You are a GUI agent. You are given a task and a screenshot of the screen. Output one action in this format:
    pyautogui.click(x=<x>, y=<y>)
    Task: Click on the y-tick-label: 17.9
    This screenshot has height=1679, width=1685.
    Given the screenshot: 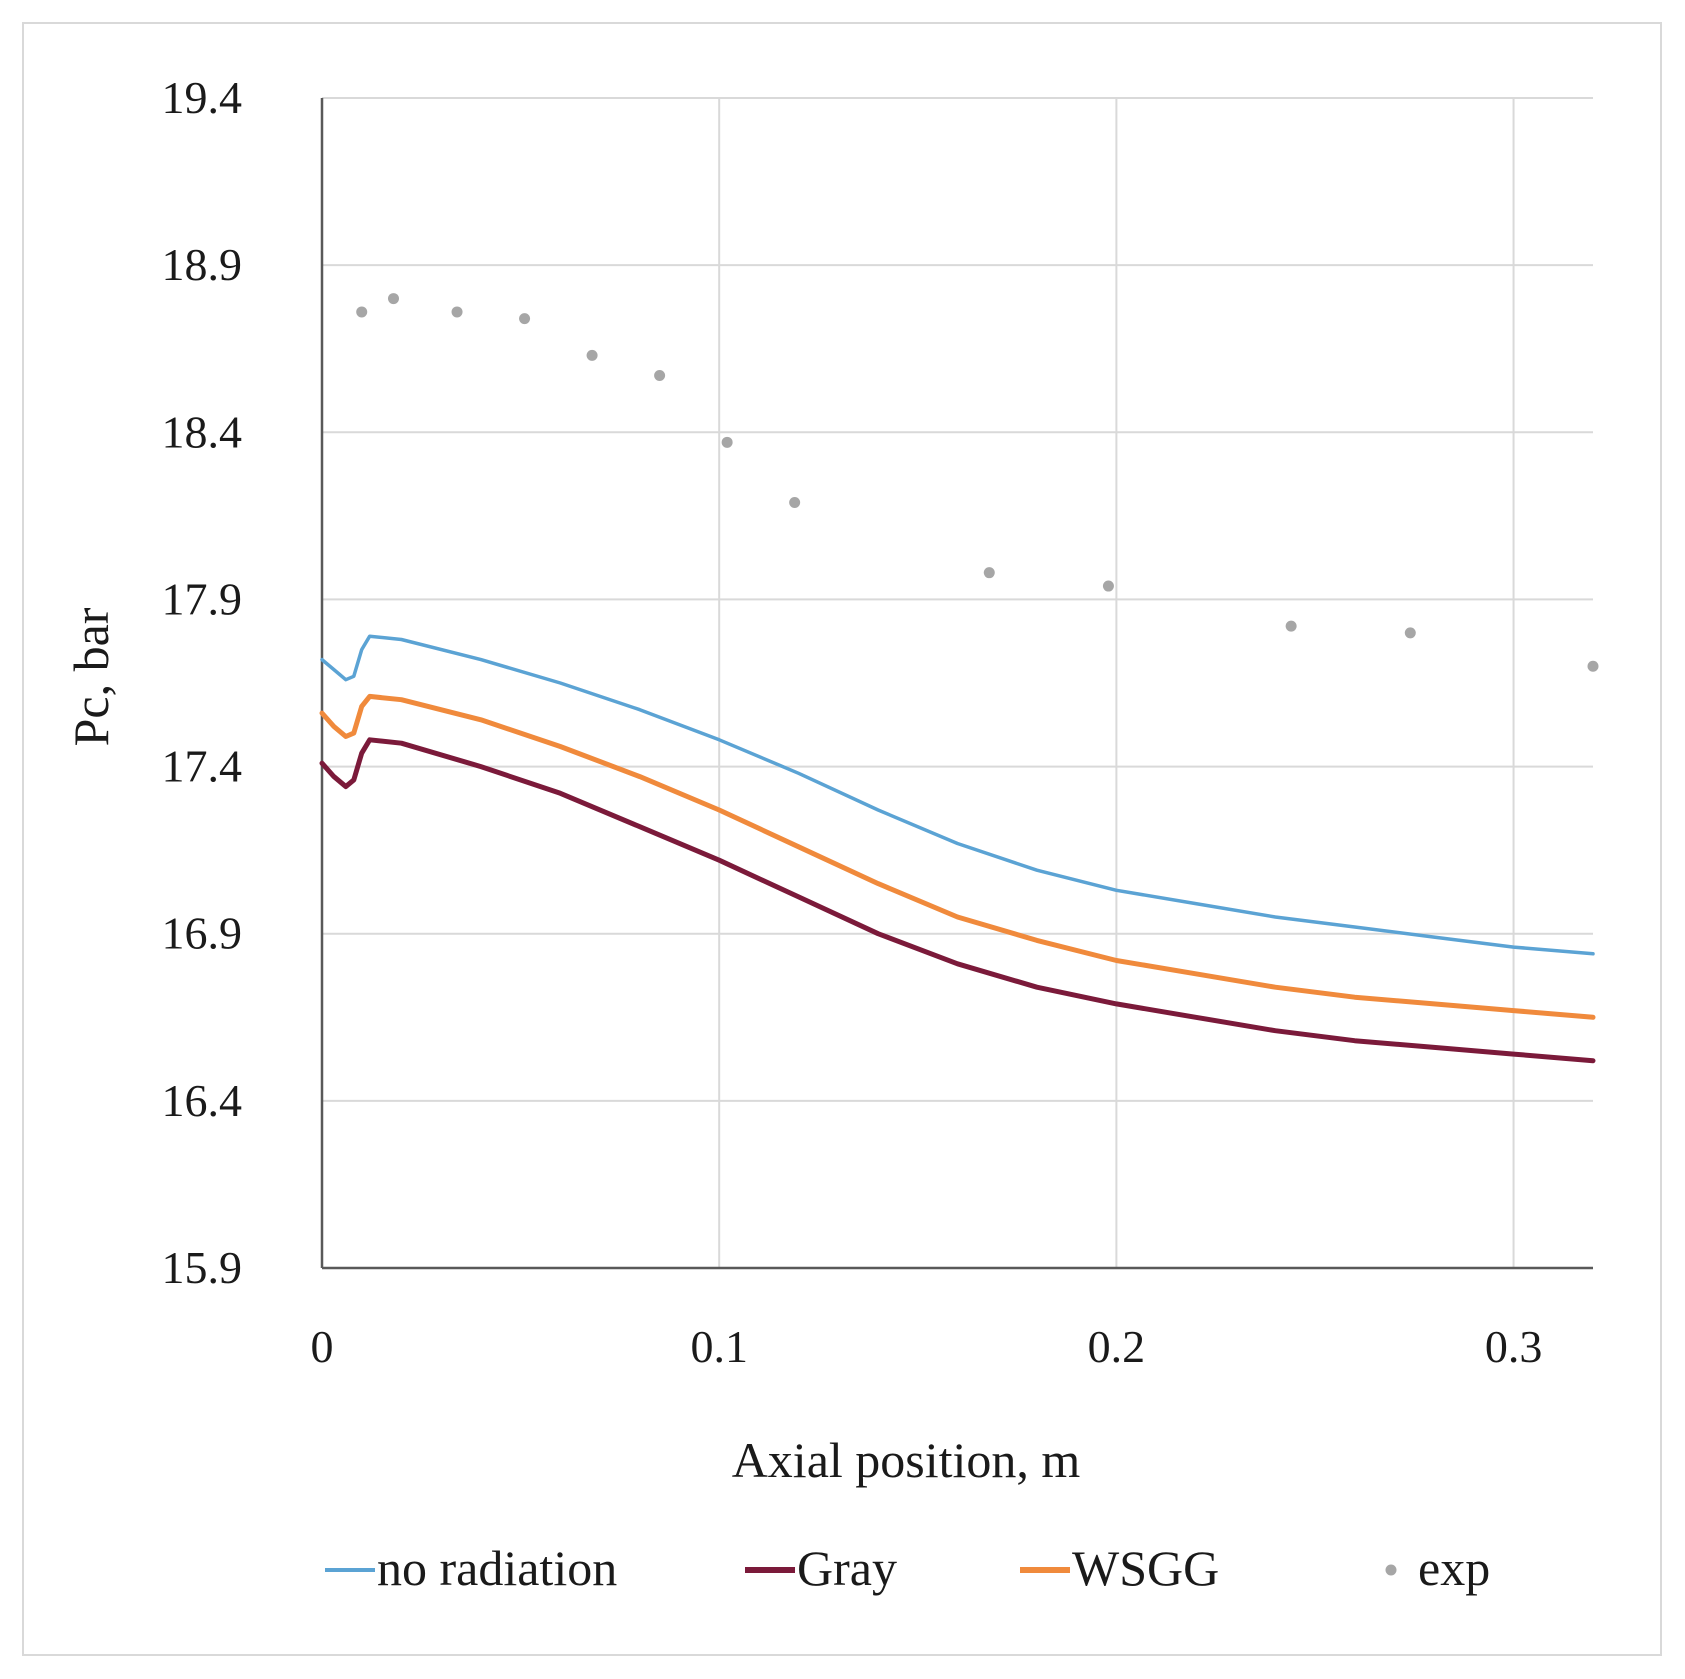 What is the action you would take?
    pyautogui.click(x=202, y=598)
    